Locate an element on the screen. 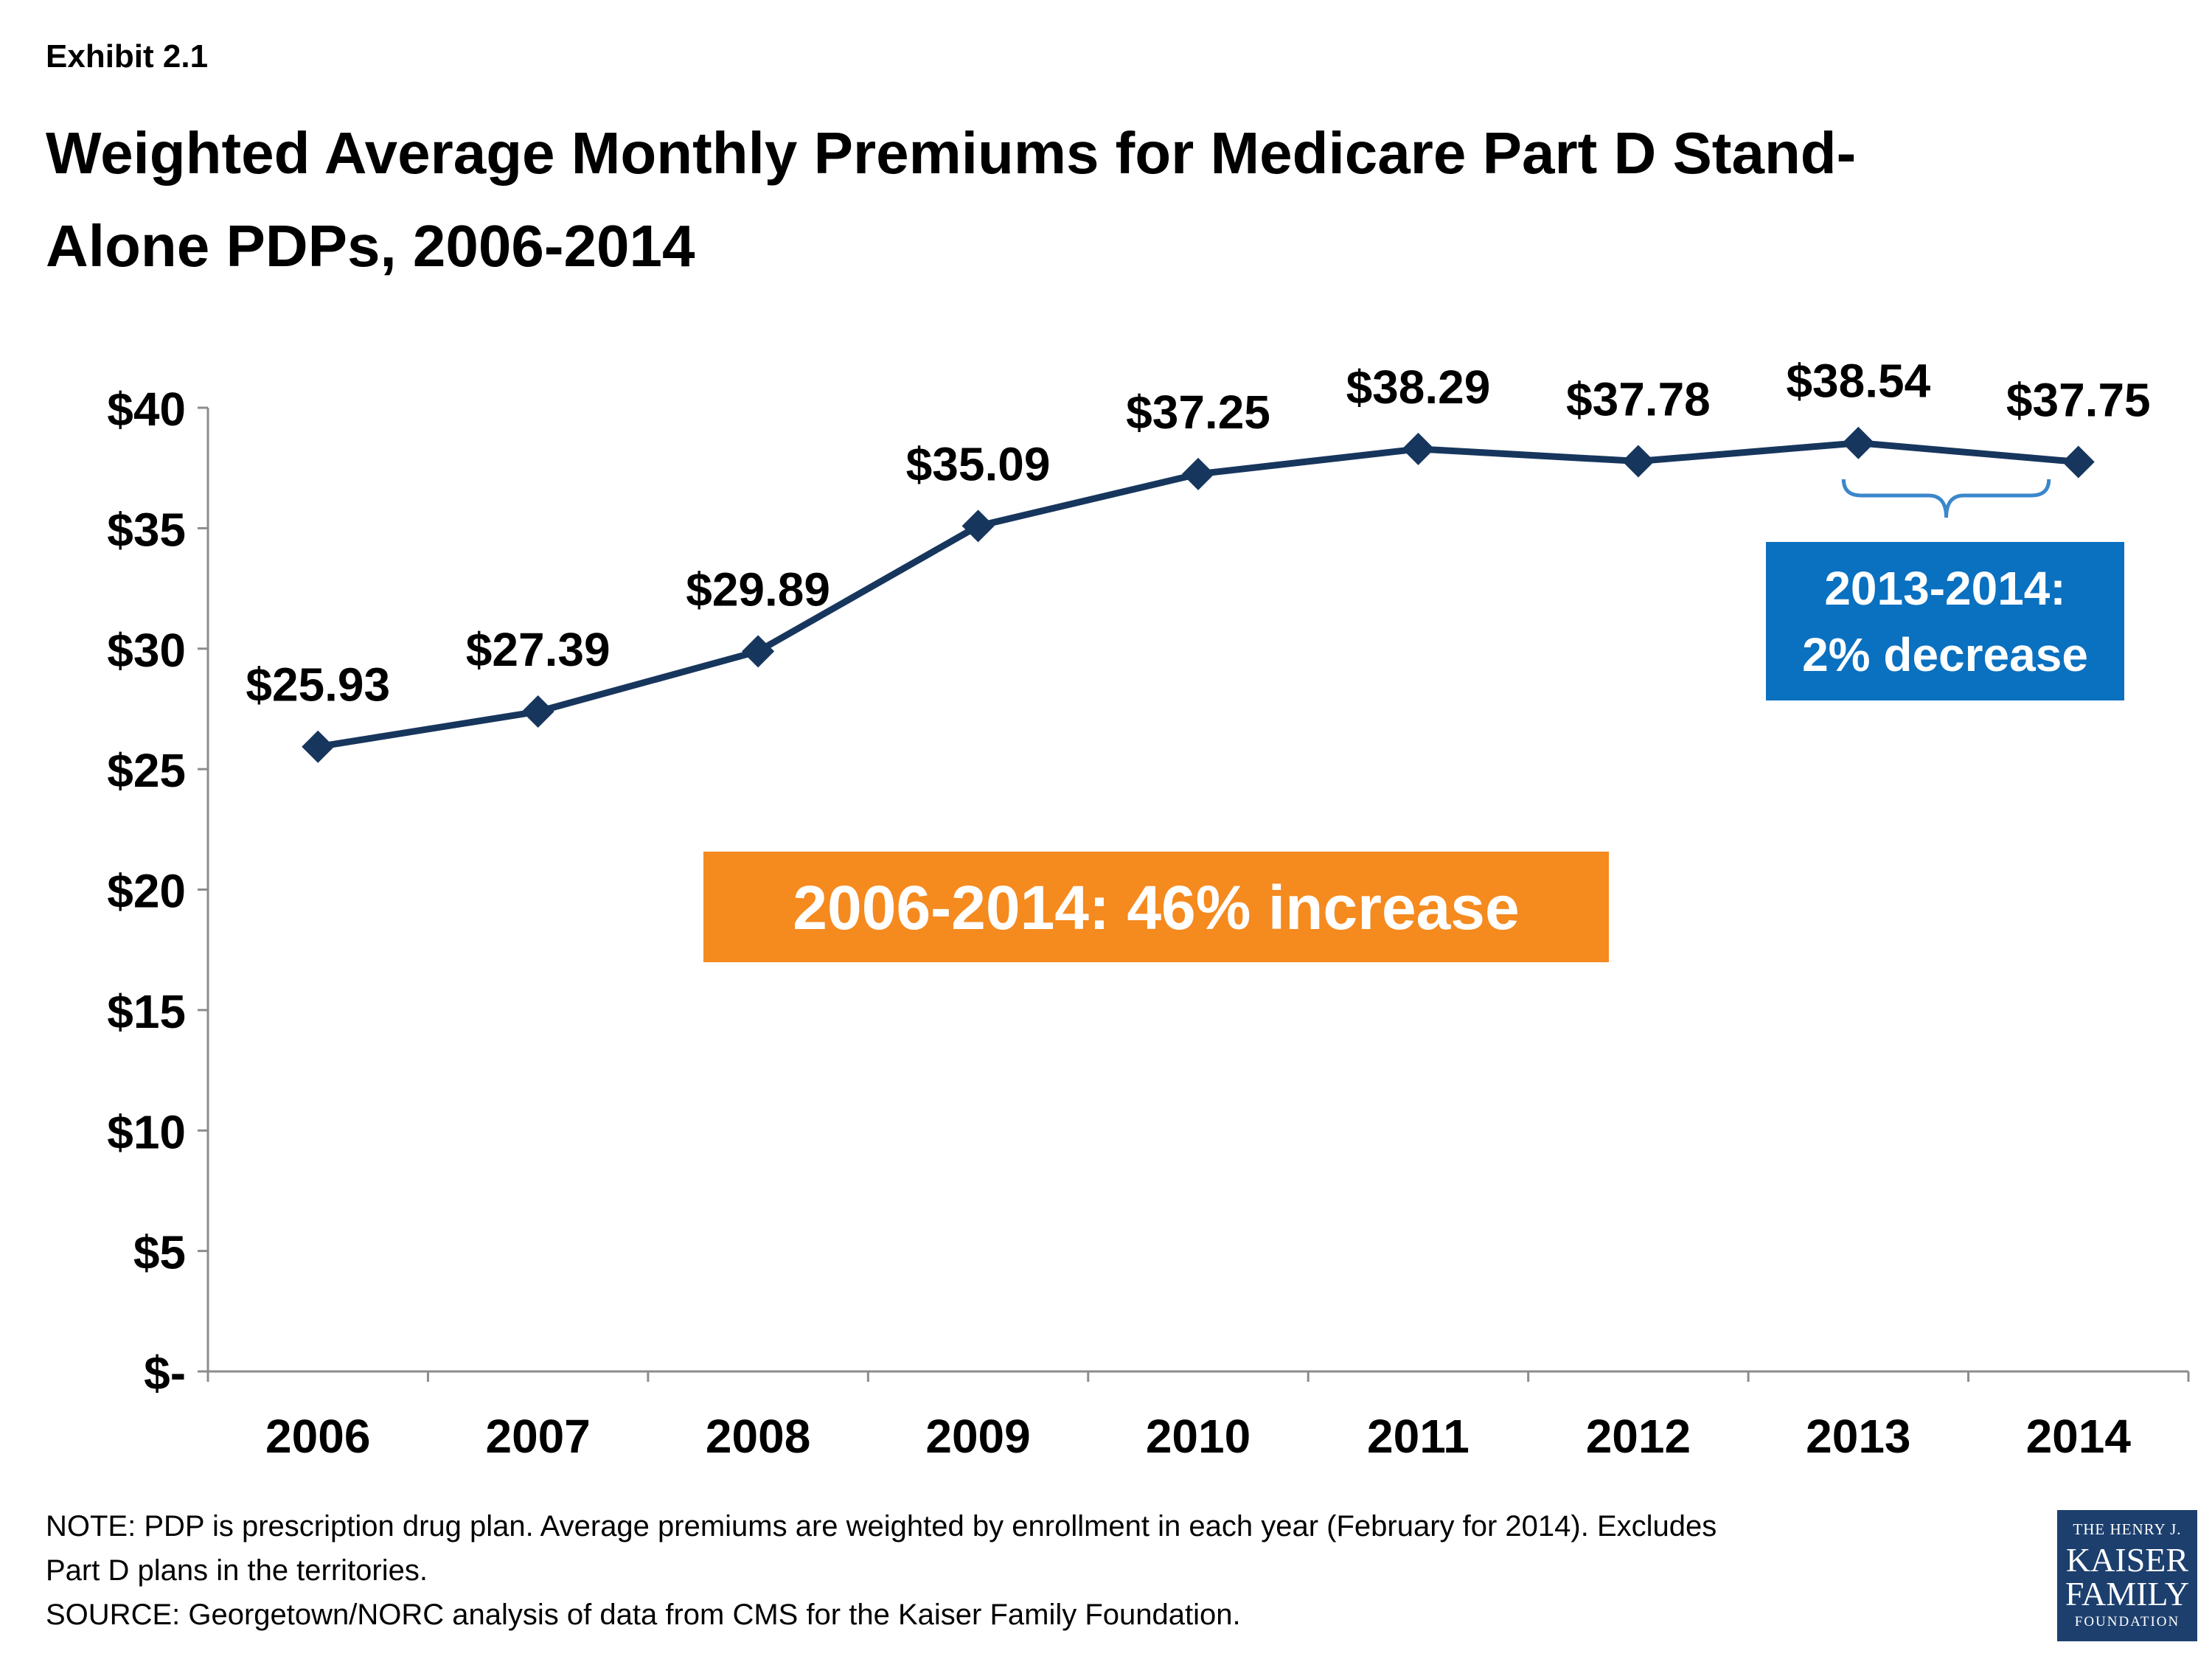 The width and height of the screenshot is (2212, 1659). total-change-label: 2006-2014: 46% increase is located at coordinates (1156, 907).